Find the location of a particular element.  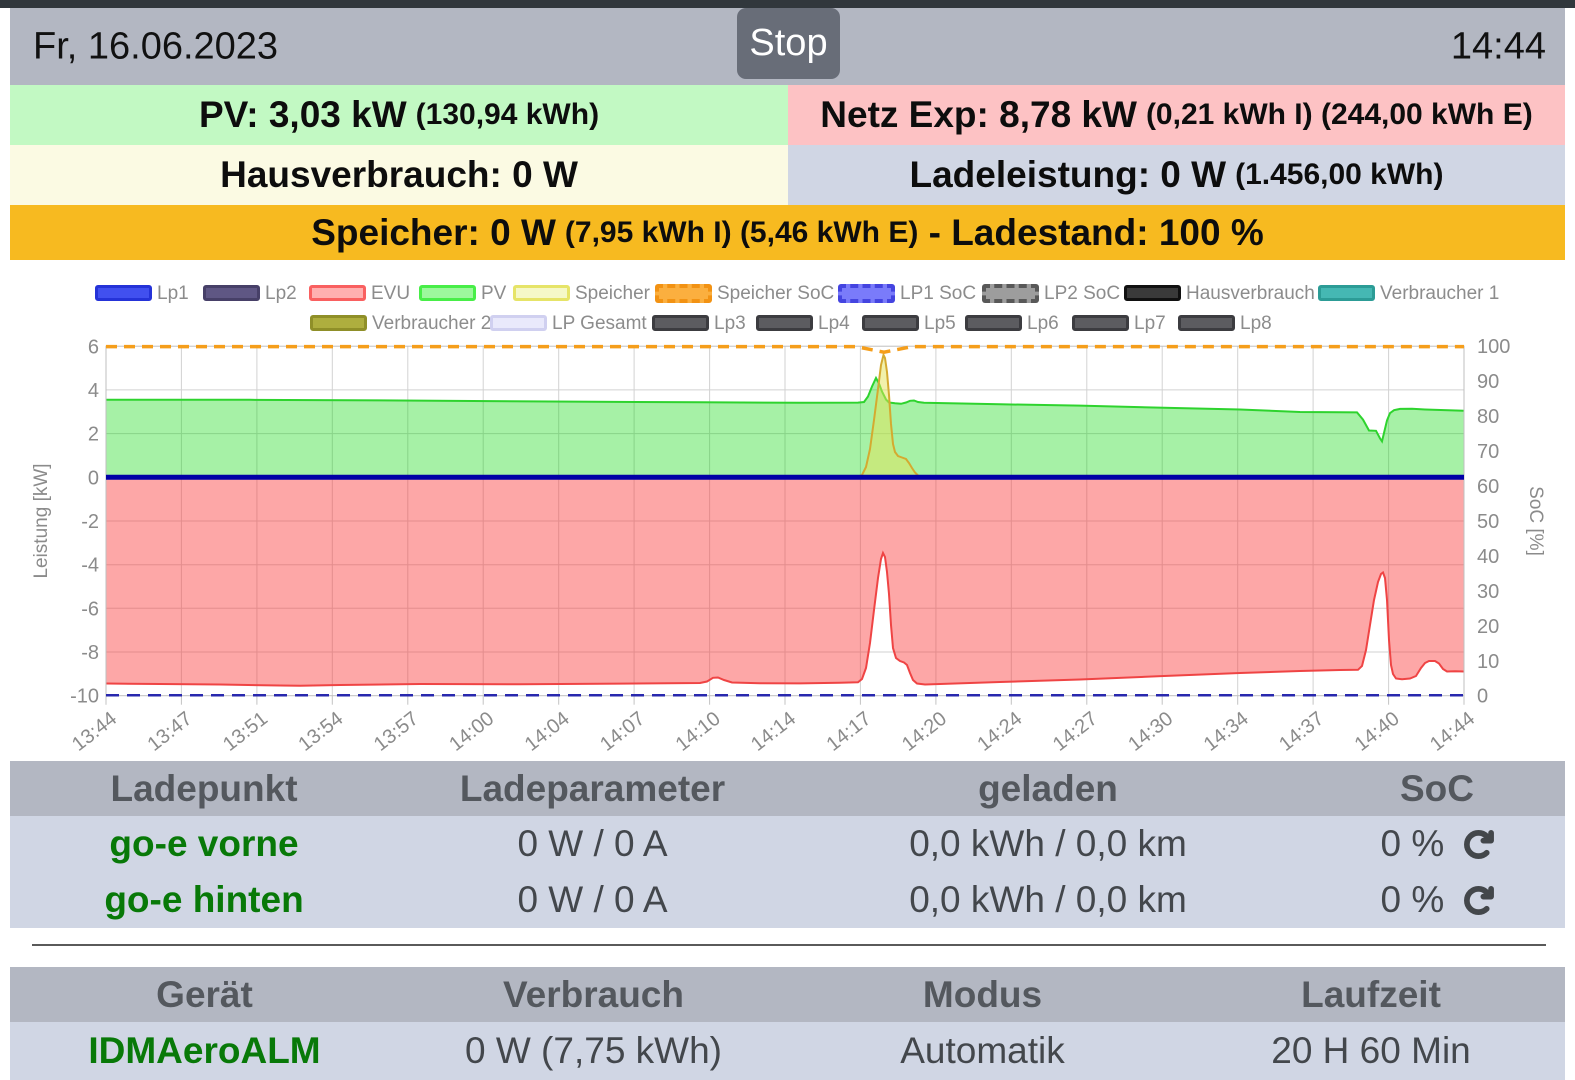

svg-text: 13:54 is located at coordinates (320, 732).